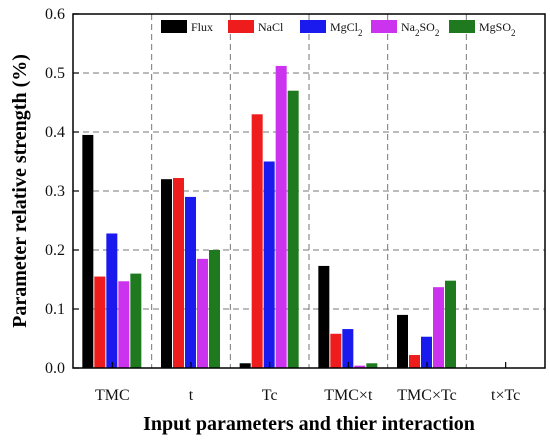 Image resolution: width=550 pixels, height=441 pixels. What do you see at coordinates (55, 368) in the screenshot?
I see `y-tick-label: 0.0` at bounding box center [55, 368].